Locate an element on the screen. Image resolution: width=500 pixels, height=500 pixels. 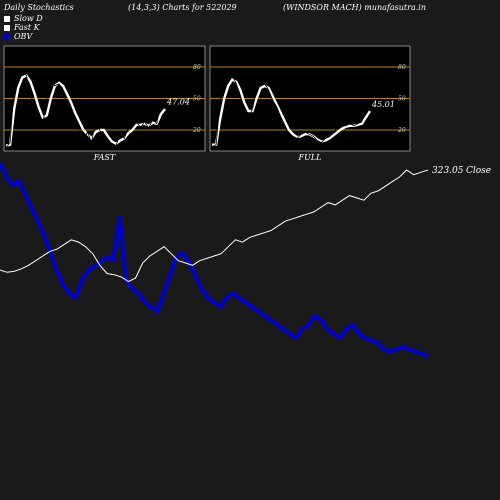
legend-item-obv: OBV is located at coordinates (23, 36).